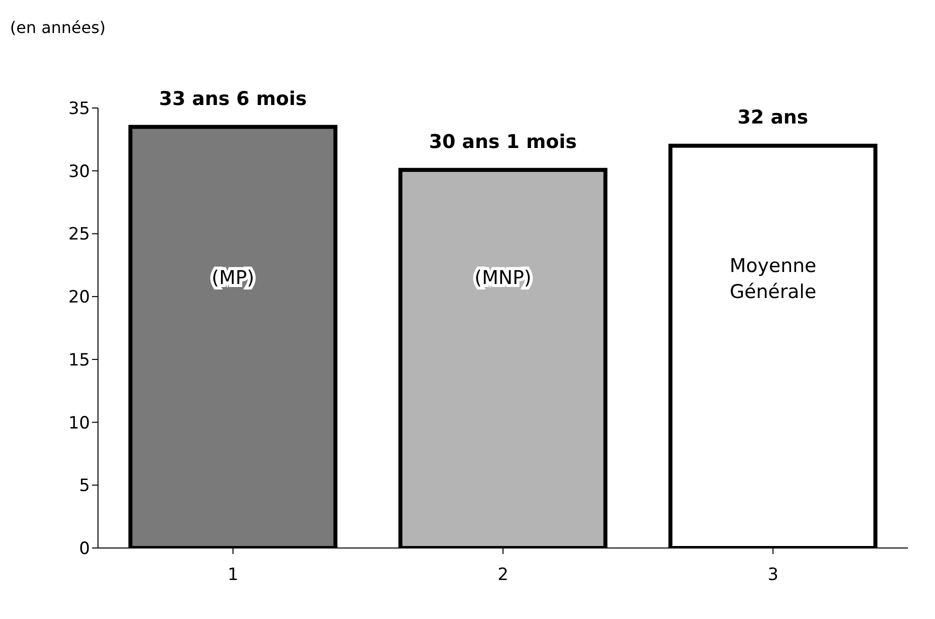  What do you see at coordinates (79, 234) in the screenshot?
I see `y-tick-label: 25` at bounding box center [79, 234].